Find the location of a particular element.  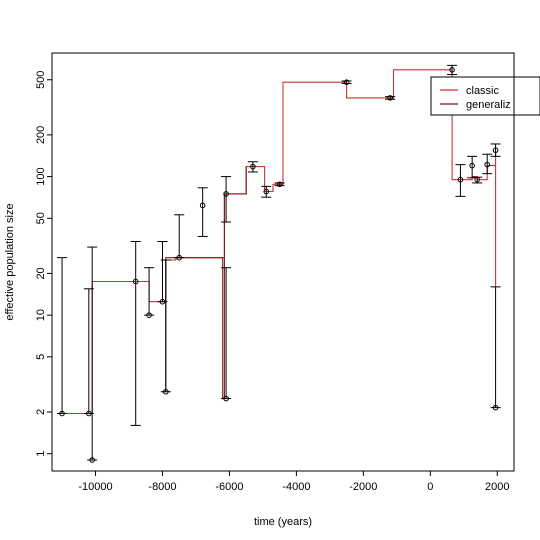

y-tick-label: 5 is located at coordinates (41, 357).